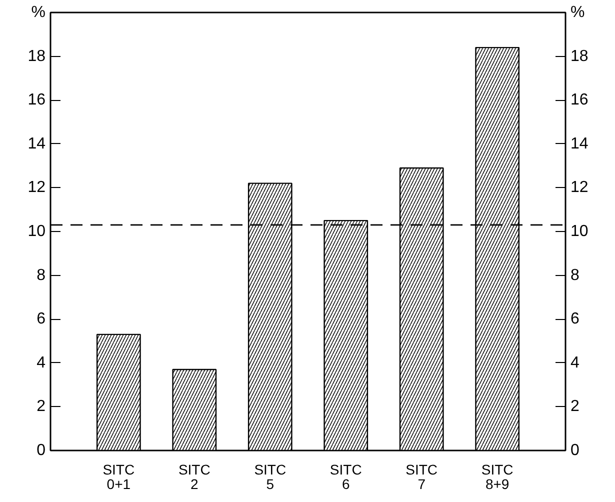 The height and width of the screenshot is (502, 615). I want to click on x-tick-label: SITC 5, so click(270, 477).